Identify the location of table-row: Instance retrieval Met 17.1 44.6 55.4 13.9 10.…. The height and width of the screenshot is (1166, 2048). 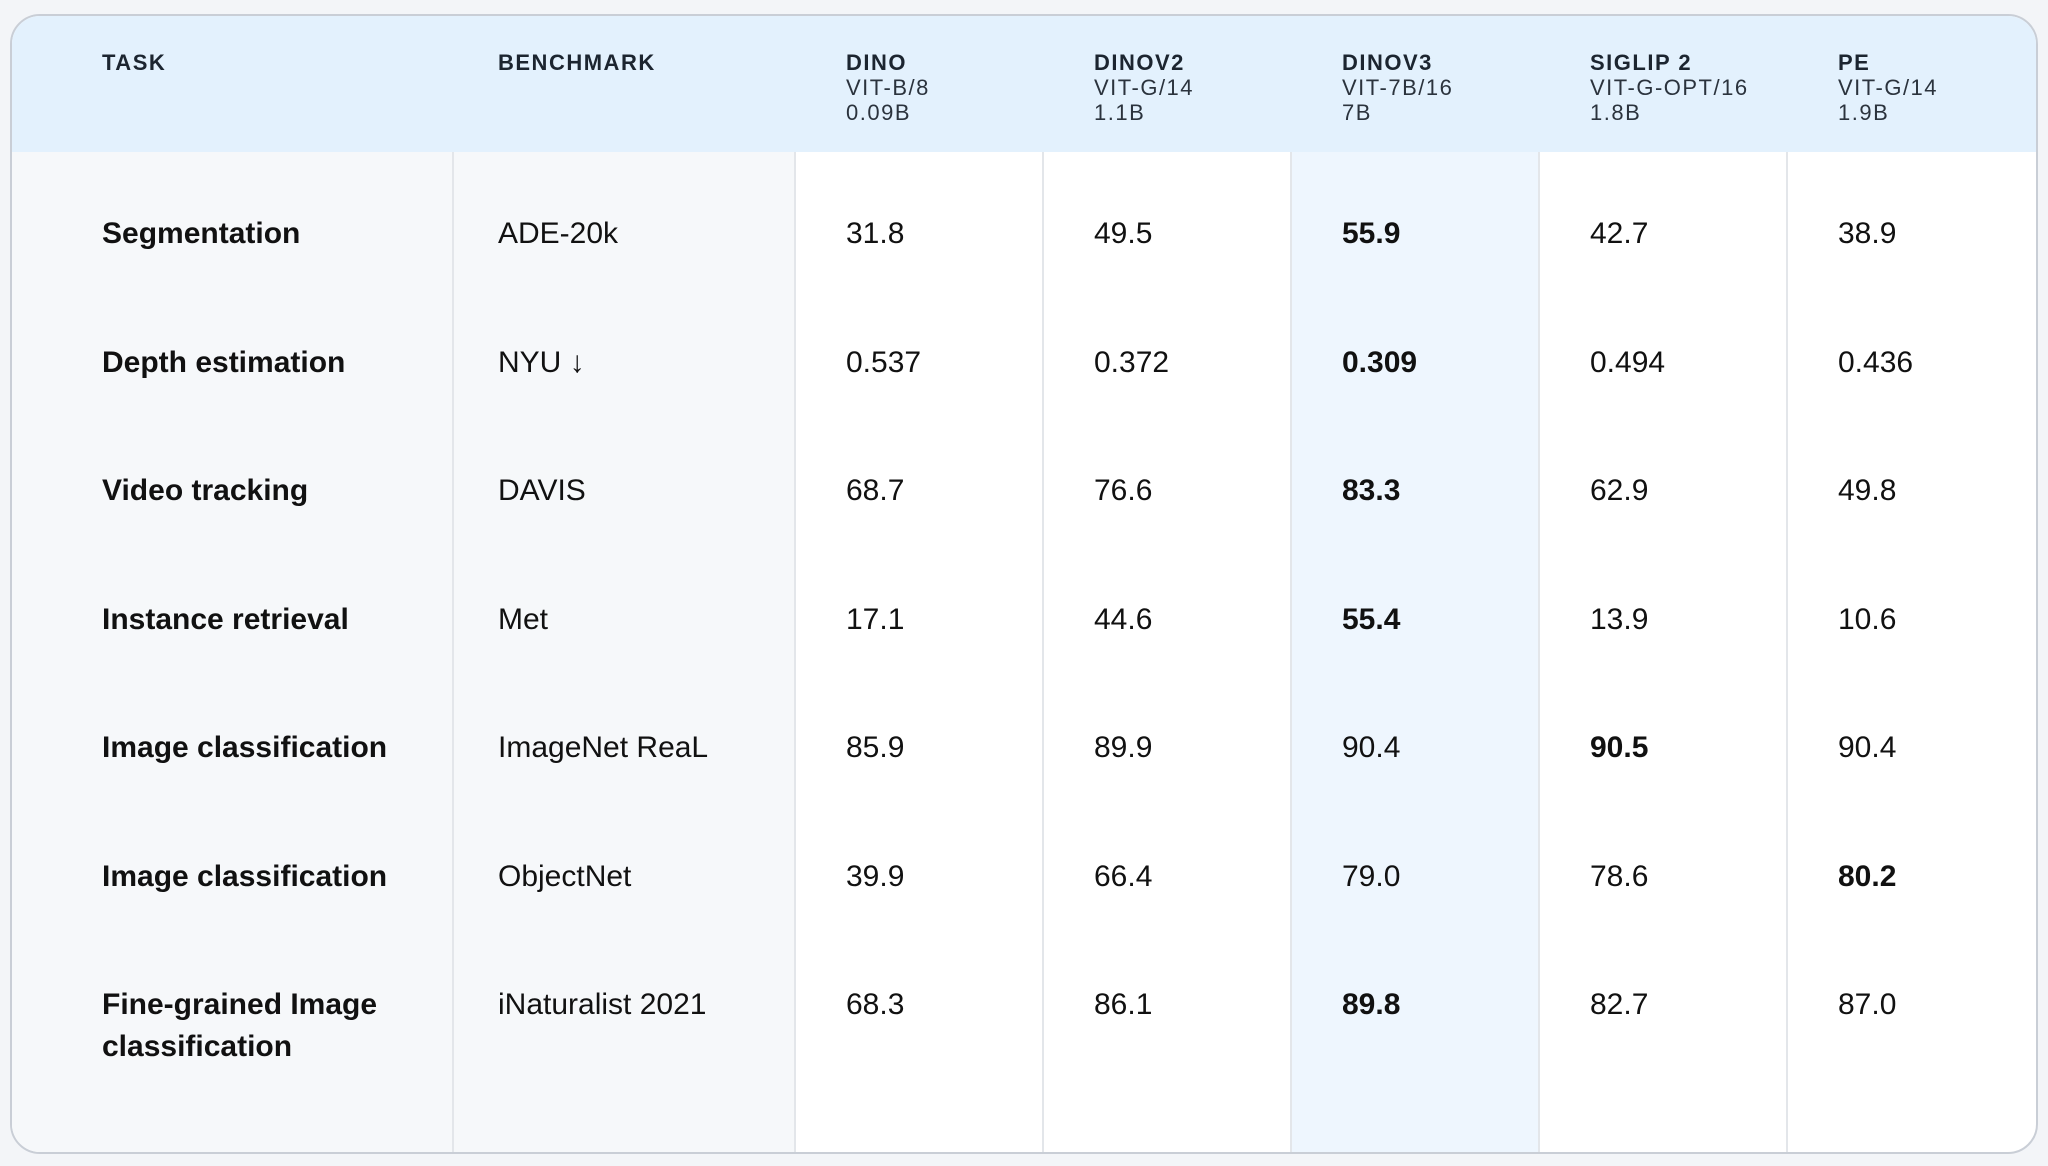
(1024, 663).